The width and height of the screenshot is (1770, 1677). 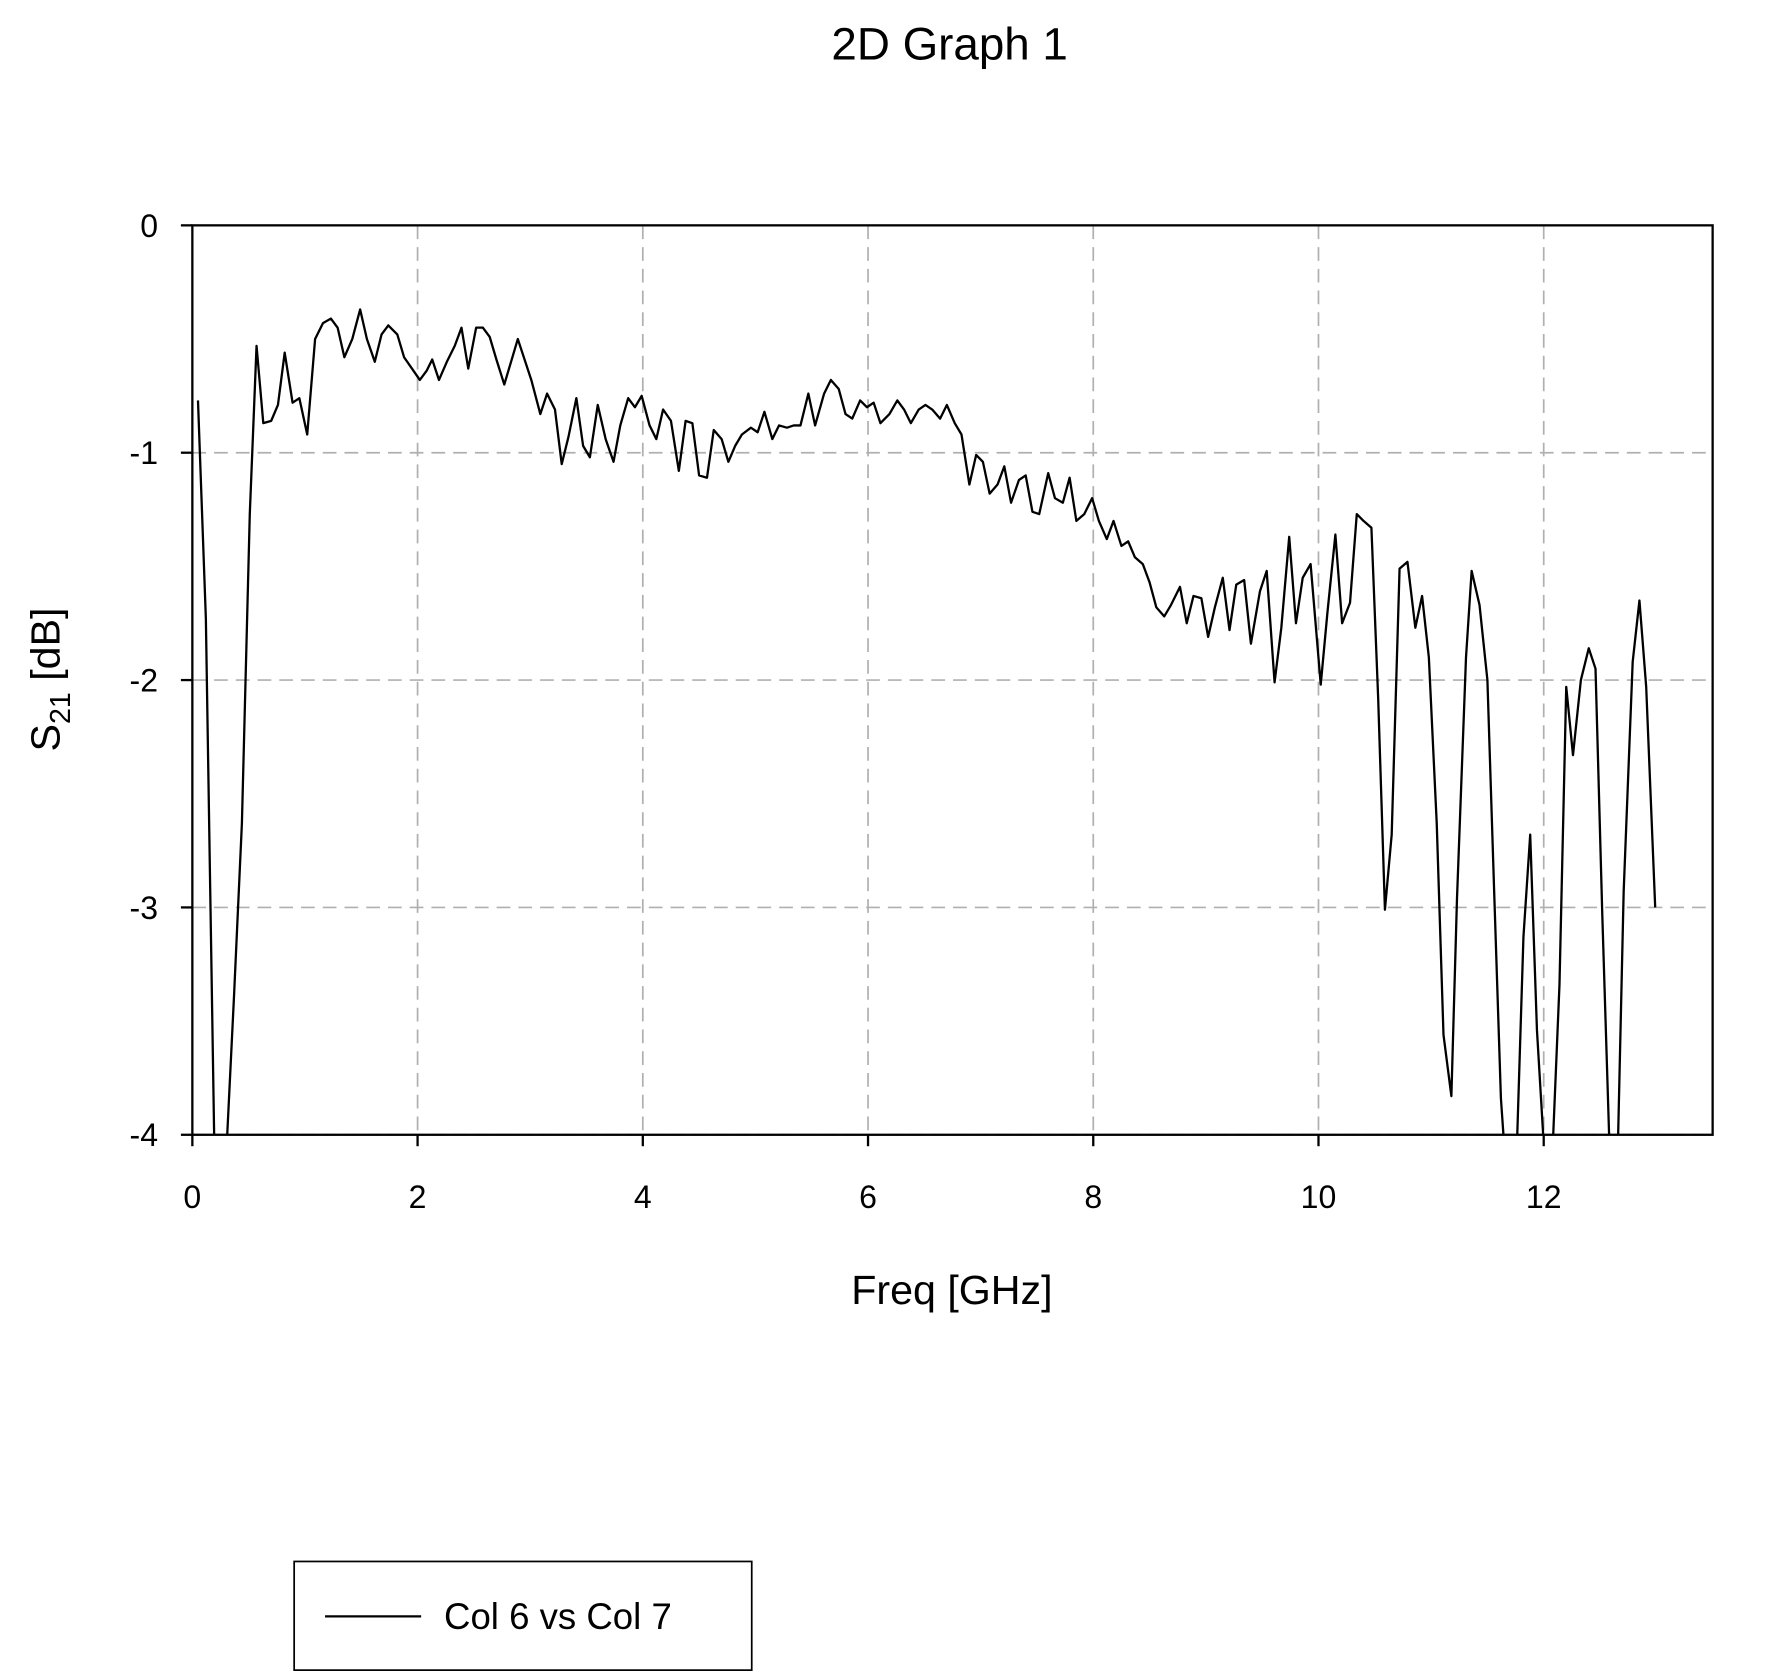 I want to click on x-axis-label: Freq [GHz], so click(x=951, y=1290).